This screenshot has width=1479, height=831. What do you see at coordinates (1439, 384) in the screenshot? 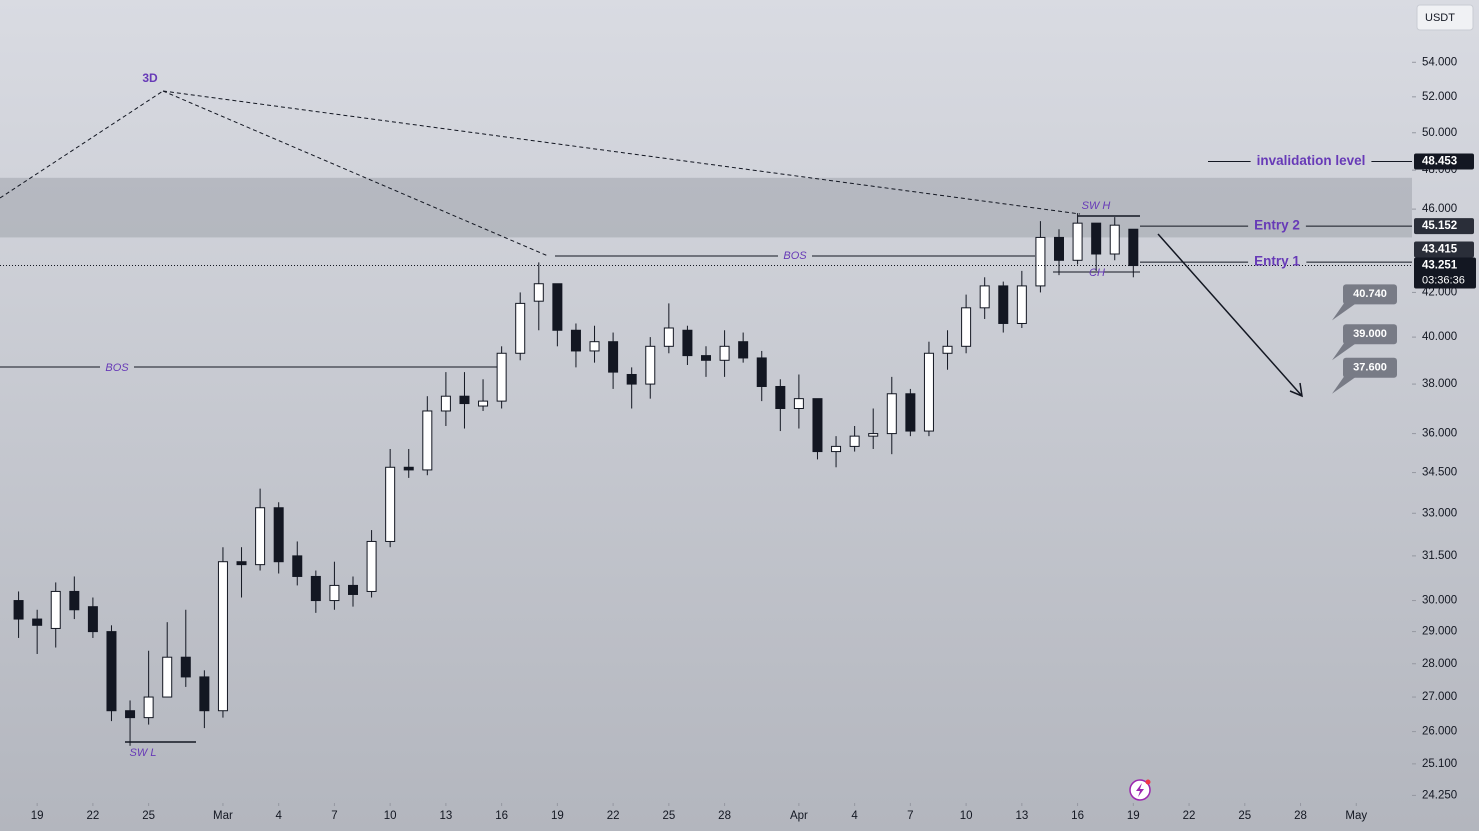
I see `y-tick-label: 38.000` at bounding box center [1439, 384].